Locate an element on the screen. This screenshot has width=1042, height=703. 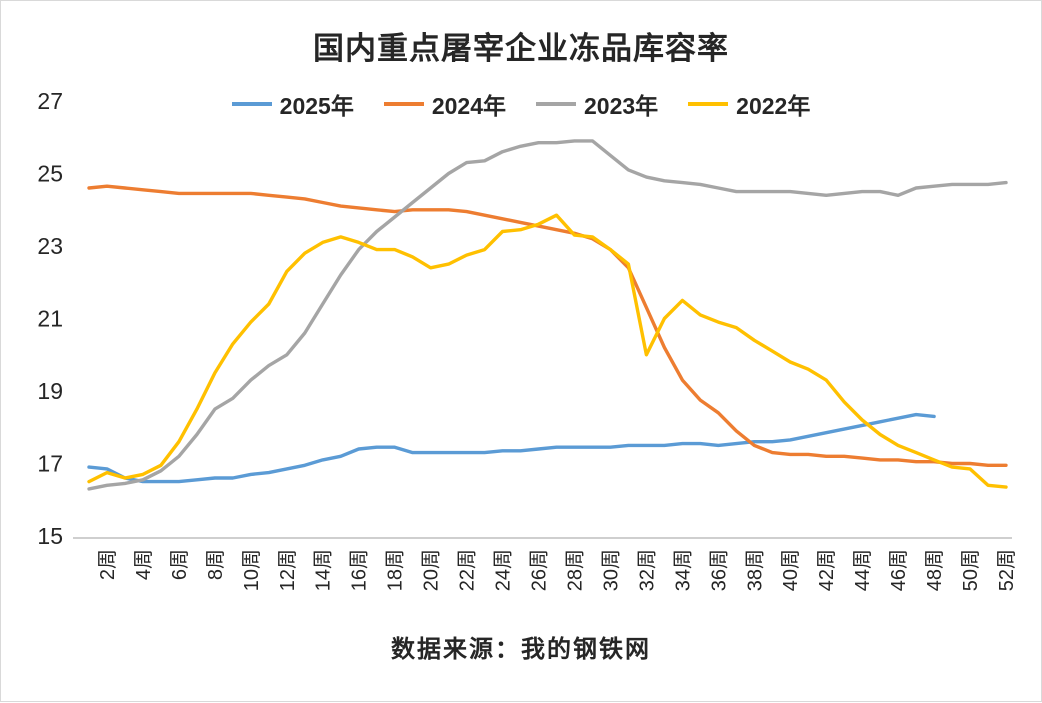
y-axis-label: 21 is located at coordinates (50, 319).